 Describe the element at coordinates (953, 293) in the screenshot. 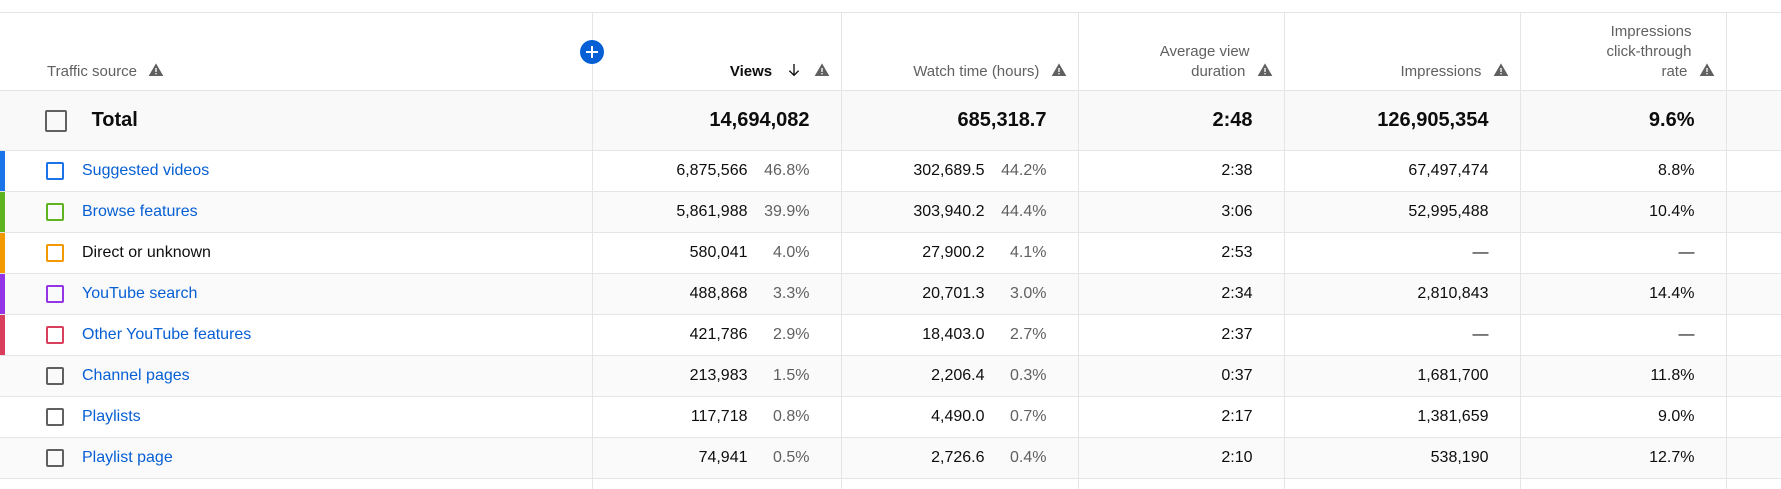

I see `watch-time-value: 20,701.3` at that location.